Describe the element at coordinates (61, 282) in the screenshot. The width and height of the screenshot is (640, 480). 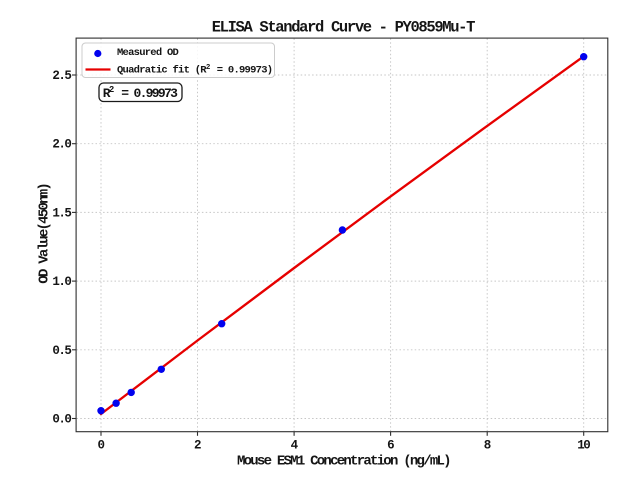
I see `svg-text: 1.0` at that location.